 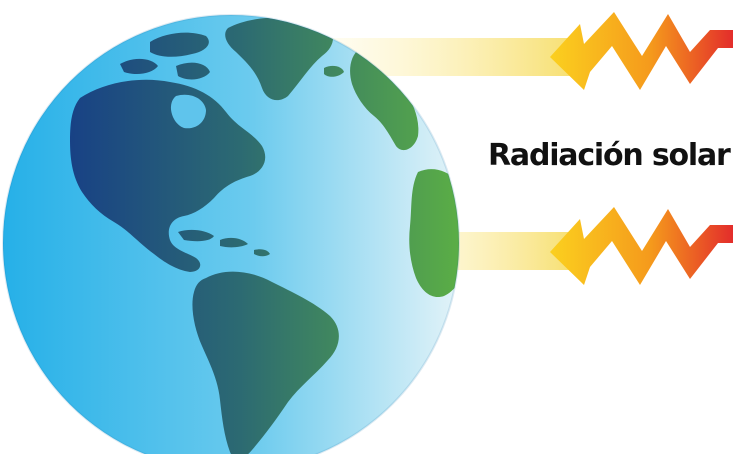 What do you see at coordinates (168, 175) in the screenshot?
I see `north-america-shape` at bounding box center [168, 175].